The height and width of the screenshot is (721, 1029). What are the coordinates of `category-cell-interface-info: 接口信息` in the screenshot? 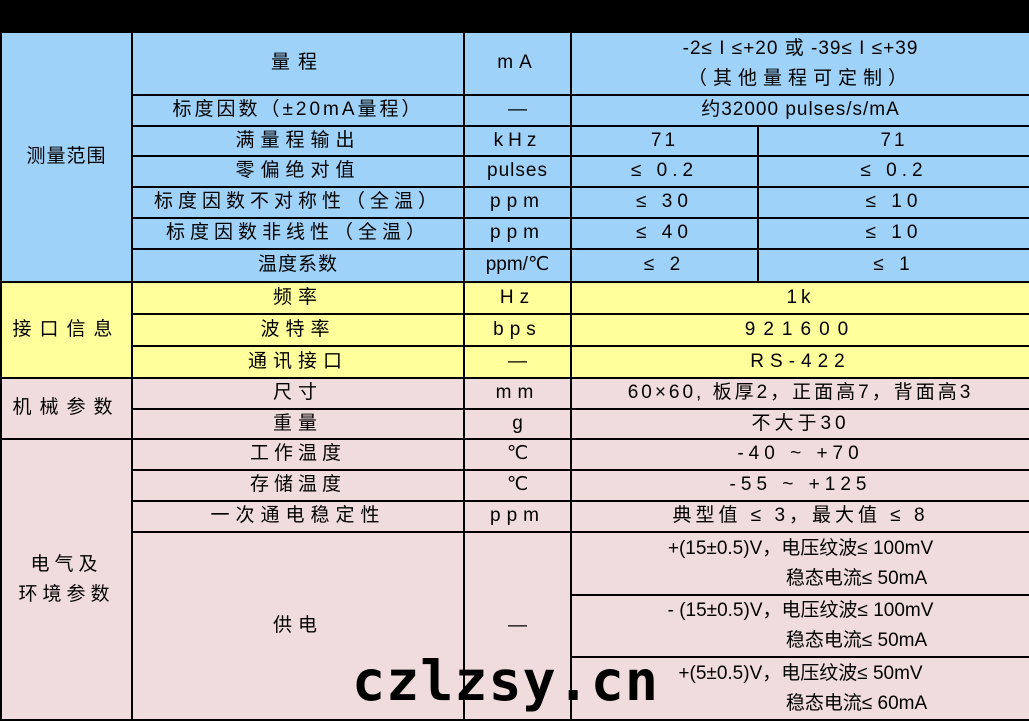 It's located at (66, 330).